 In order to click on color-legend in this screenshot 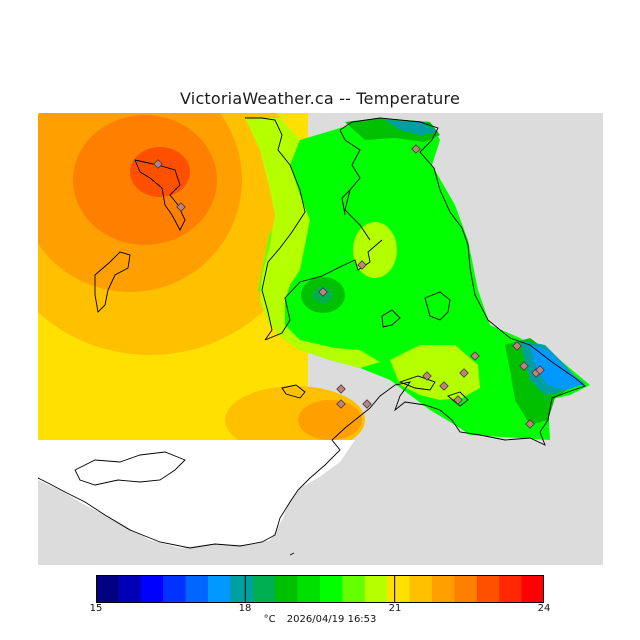, I will do `click(320, 589)`.